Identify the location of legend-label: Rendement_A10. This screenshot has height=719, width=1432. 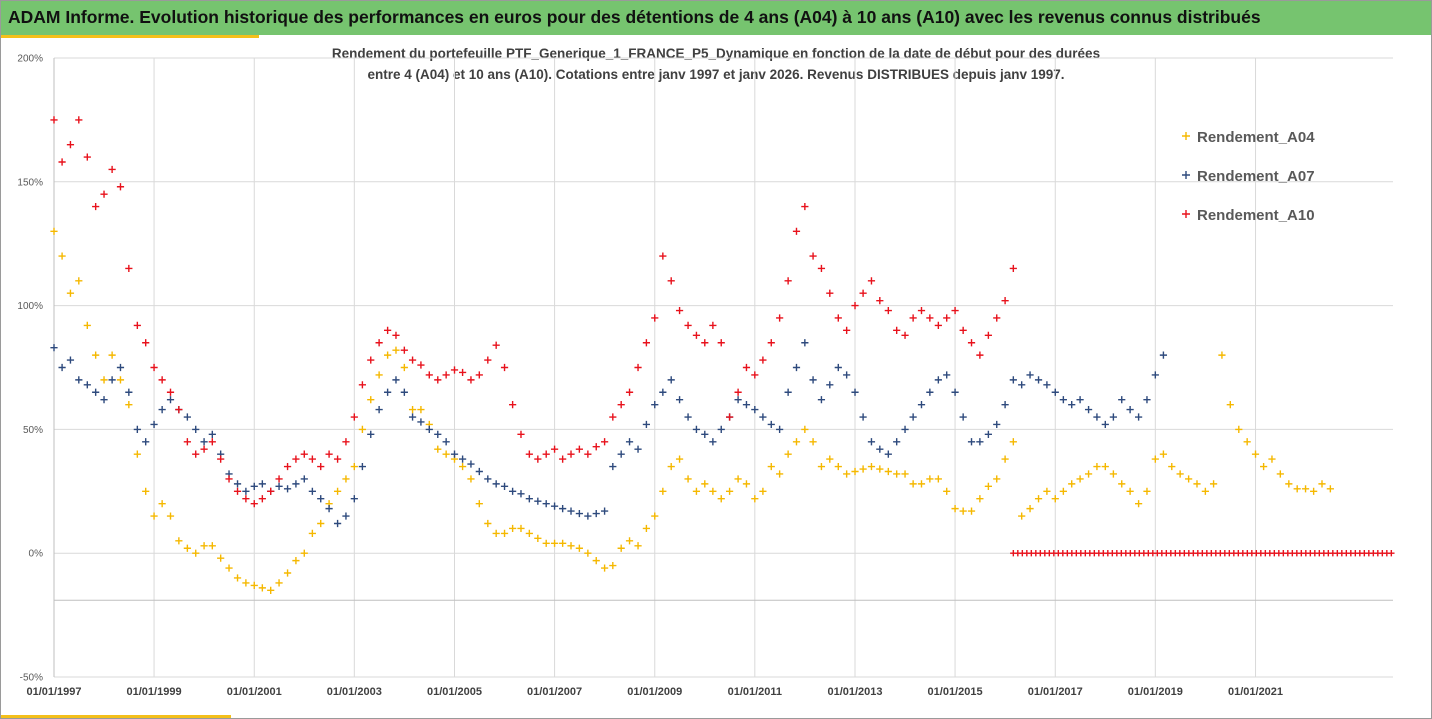
(1256, 215).